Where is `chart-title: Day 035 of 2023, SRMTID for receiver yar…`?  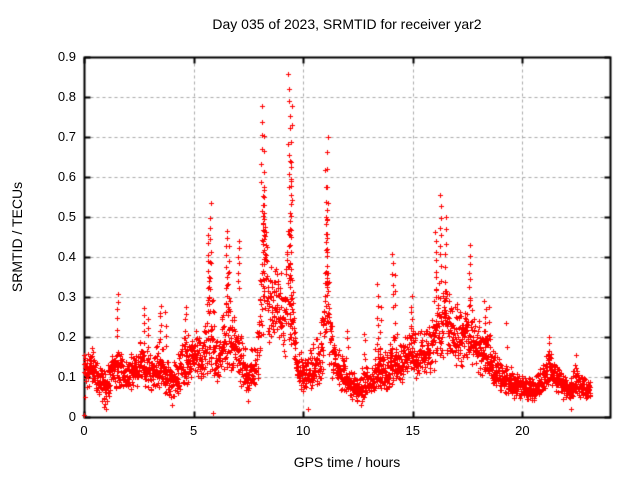
chart-title: Day 035 of 2023, SRMTID for receiver yar… is located at coordinates (347, 24).